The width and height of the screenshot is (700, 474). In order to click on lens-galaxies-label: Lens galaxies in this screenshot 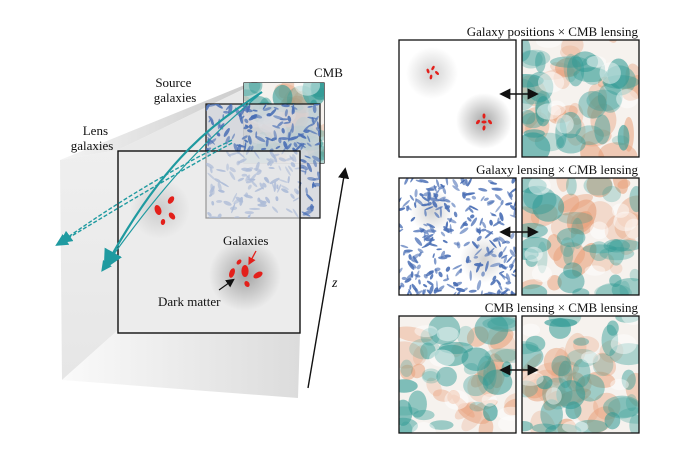, I will do `click(92, 138)`.